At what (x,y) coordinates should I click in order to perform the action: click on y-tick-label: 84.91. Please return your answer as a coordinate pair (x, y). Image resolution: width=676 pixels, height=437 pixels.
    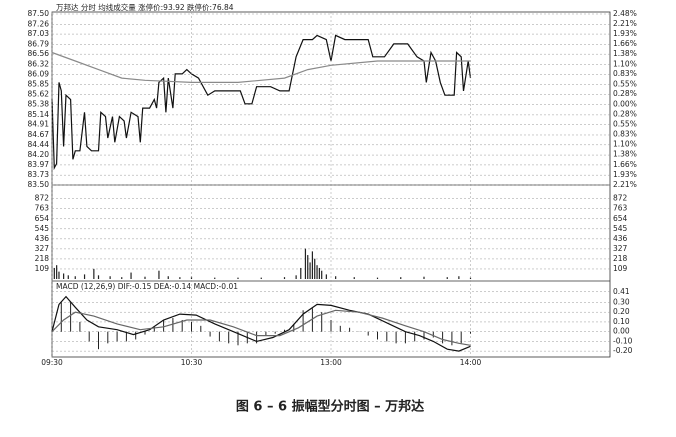
    Looking at the image, I should click on (39, 124).